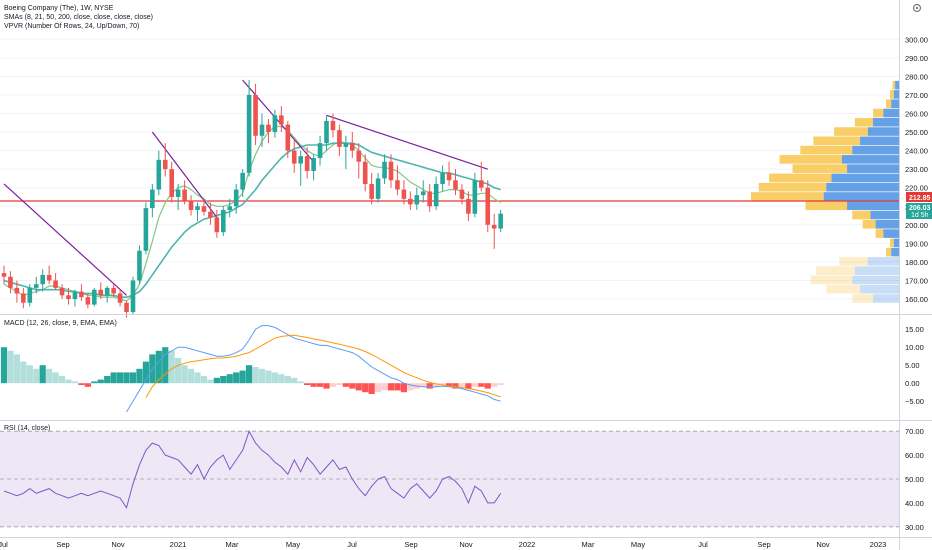 The height and width of the screenshot is (550, 932). What do you see at coordinates (919, 211) in the screenshot?
I see `last-price-tag: 206.03 1d 5h` at bounding box center [919, 211].